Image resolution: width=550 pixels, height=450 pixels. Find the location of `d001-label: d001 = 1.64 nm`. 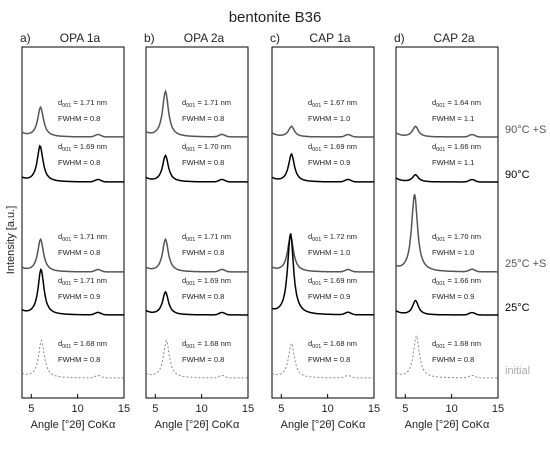

d001-label: d001 = 1.64 nm is located at coordinates (456, 103).